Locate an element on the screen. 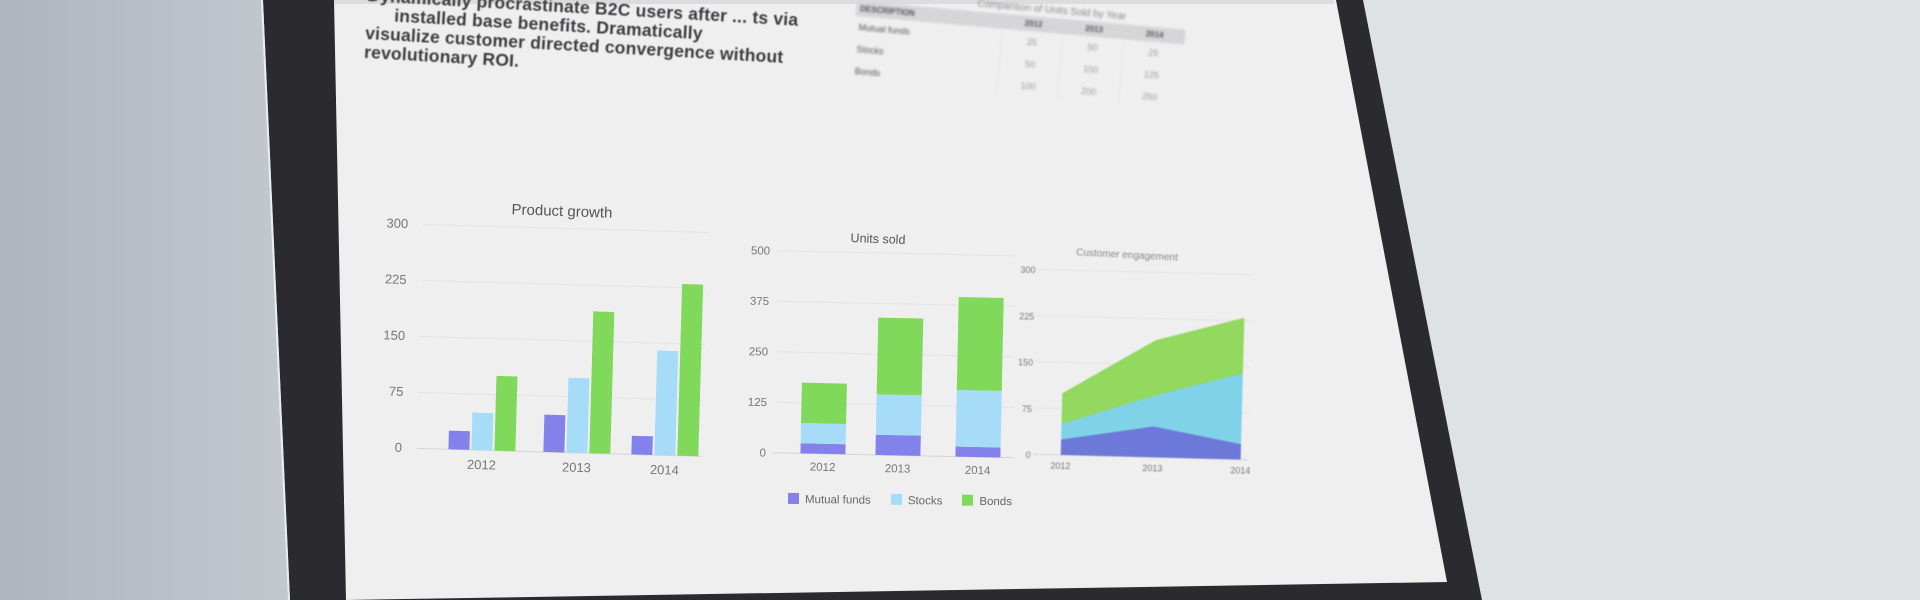 The image size is (1920, 600). legend-label: Bonds is located at coordinates (996, 502).